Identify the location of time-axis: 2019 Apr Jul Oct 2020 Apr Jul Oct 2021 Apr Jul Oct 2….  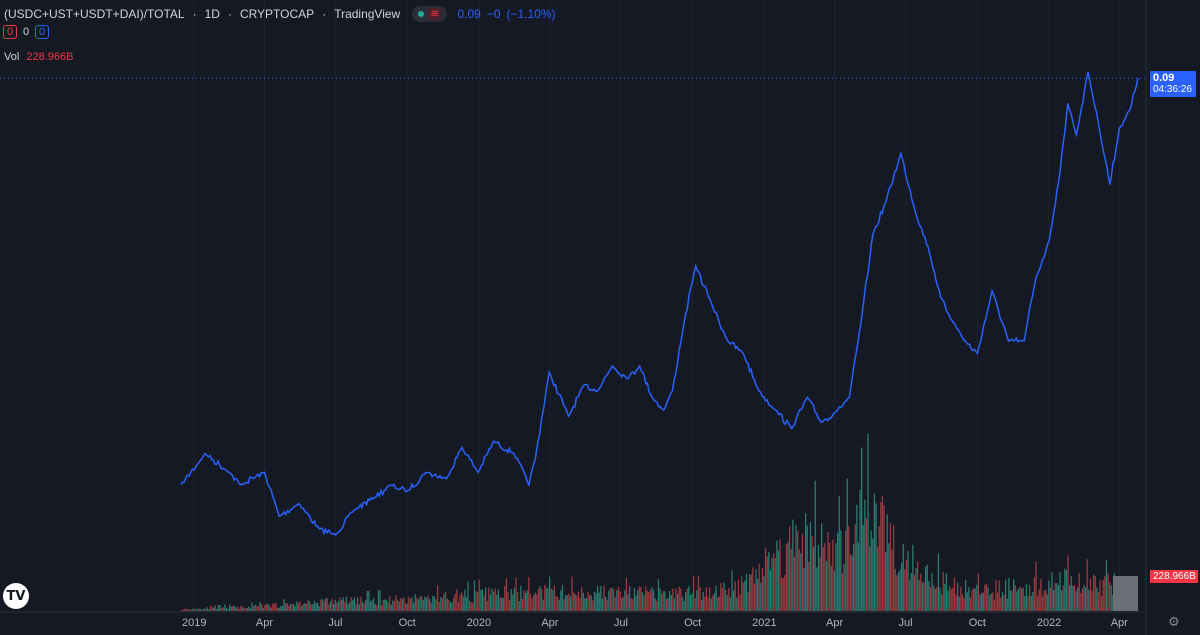
(655, 623).